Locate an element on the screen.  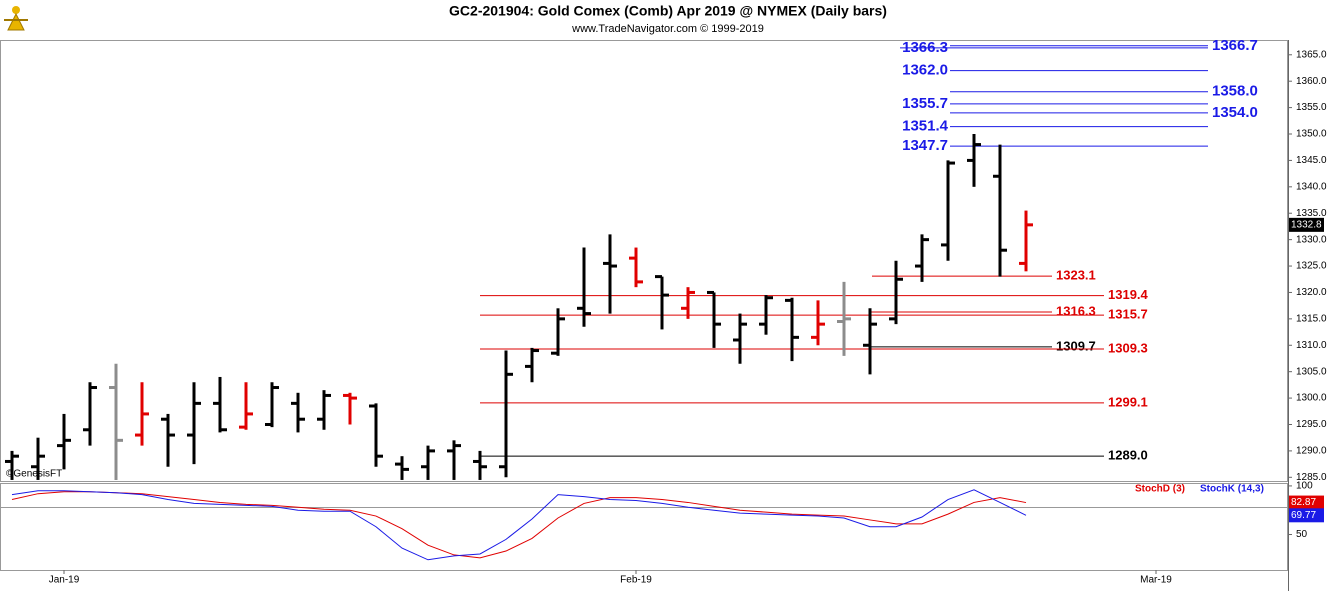
y-tick-label: 1315.0 is located at coordinates (1311, 319).